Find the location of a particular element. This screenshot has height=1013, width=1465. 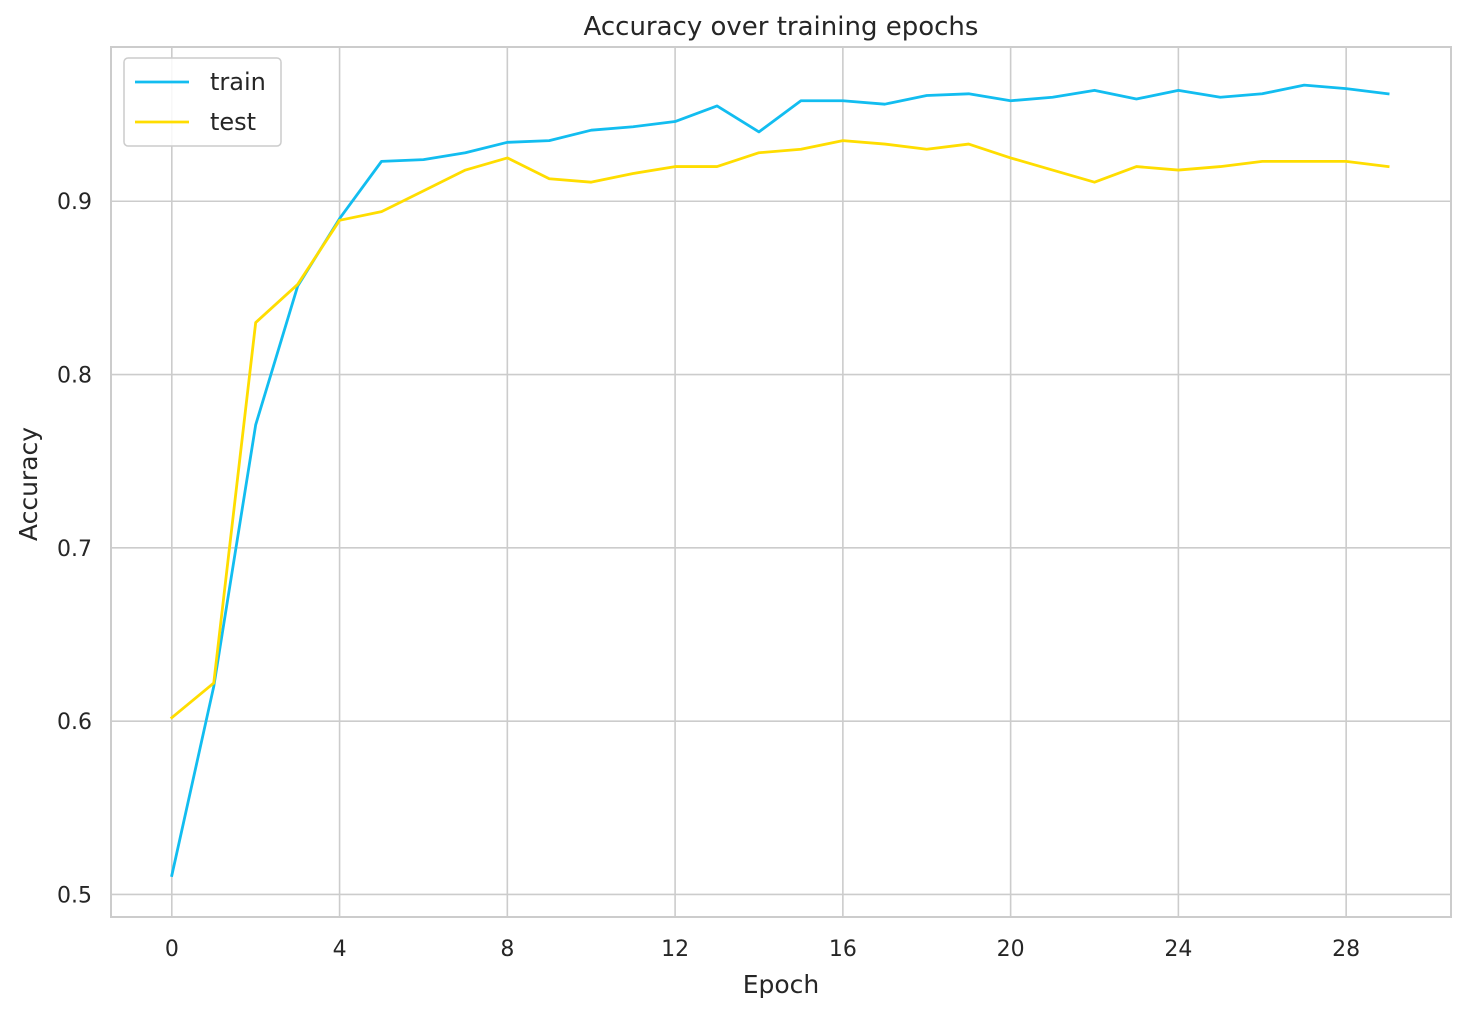

y-tick-label: 0.9 is located at coordinates (74, 202).